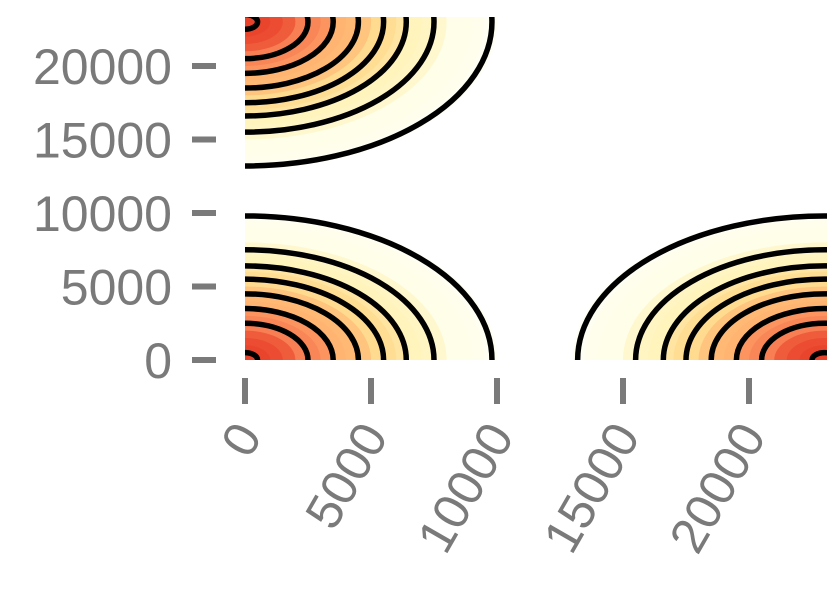 The width and height of the screenshot is (837, 608). I want to click on y-tick-label: 5000, so click(116, 288).